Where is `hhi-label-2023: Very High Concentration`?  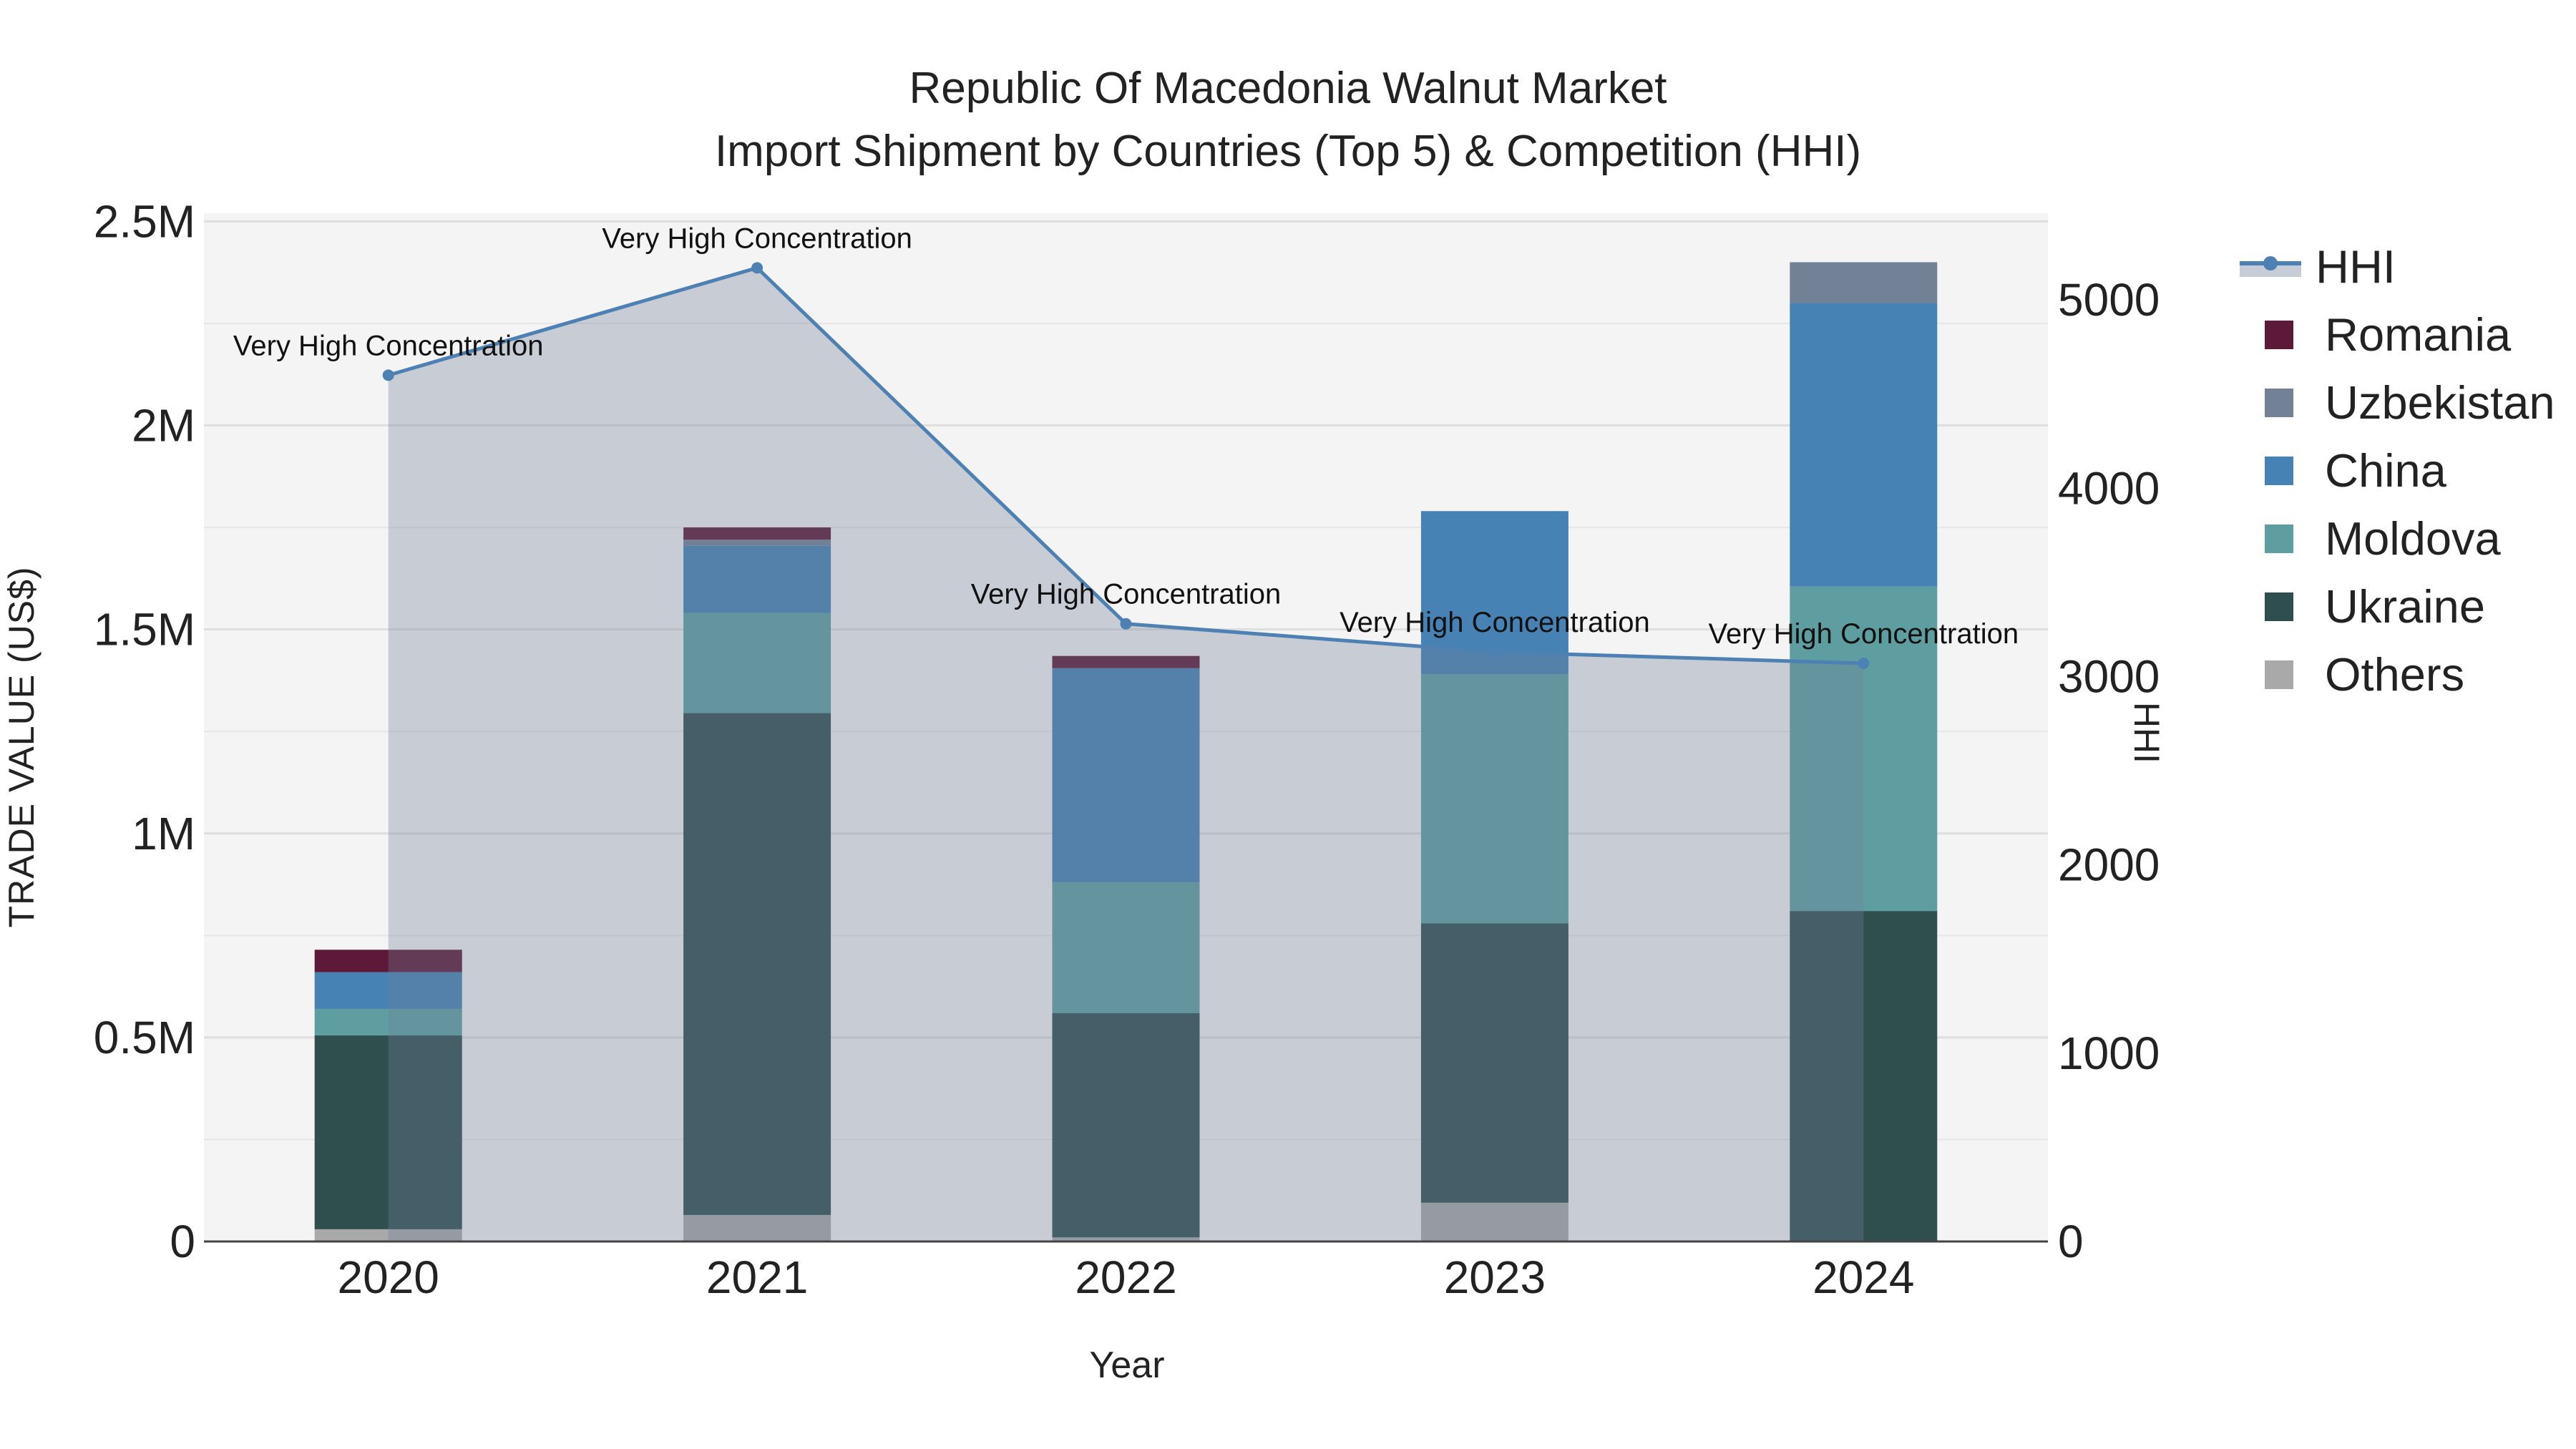 hhi-label-2023: Very High Concentration is located at coordinates (1495, 622).